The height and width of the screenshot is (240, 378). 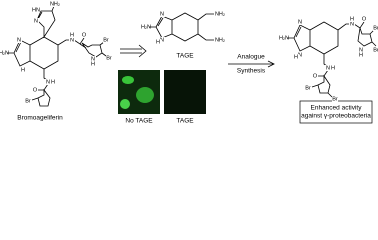 What do you see at coordinates (40, 118) in the screenshot?
I see `molecule-name: Bromoageliferin` at bounding box center [40, 118].